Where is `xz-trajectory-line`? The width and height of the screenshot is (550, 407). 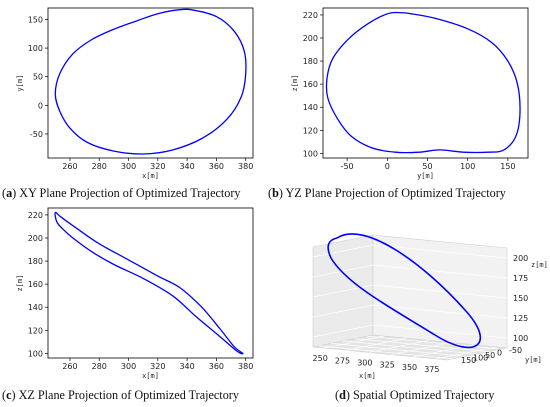
xz-trajectory-line is located at coordinates (149, 283).